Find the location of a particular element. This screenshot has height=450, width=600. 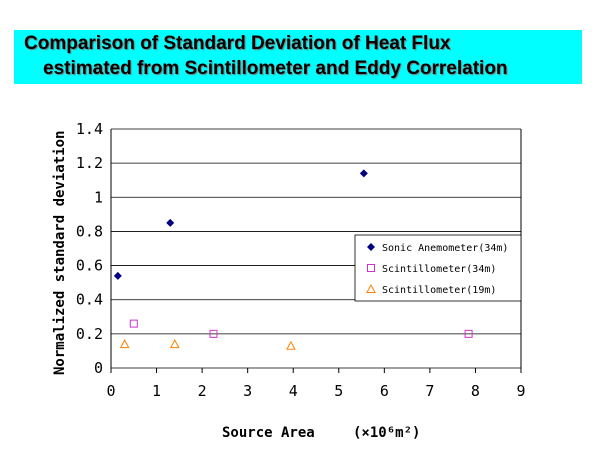

y-tick-label: 1.2 is located at coordinates (89, 163).